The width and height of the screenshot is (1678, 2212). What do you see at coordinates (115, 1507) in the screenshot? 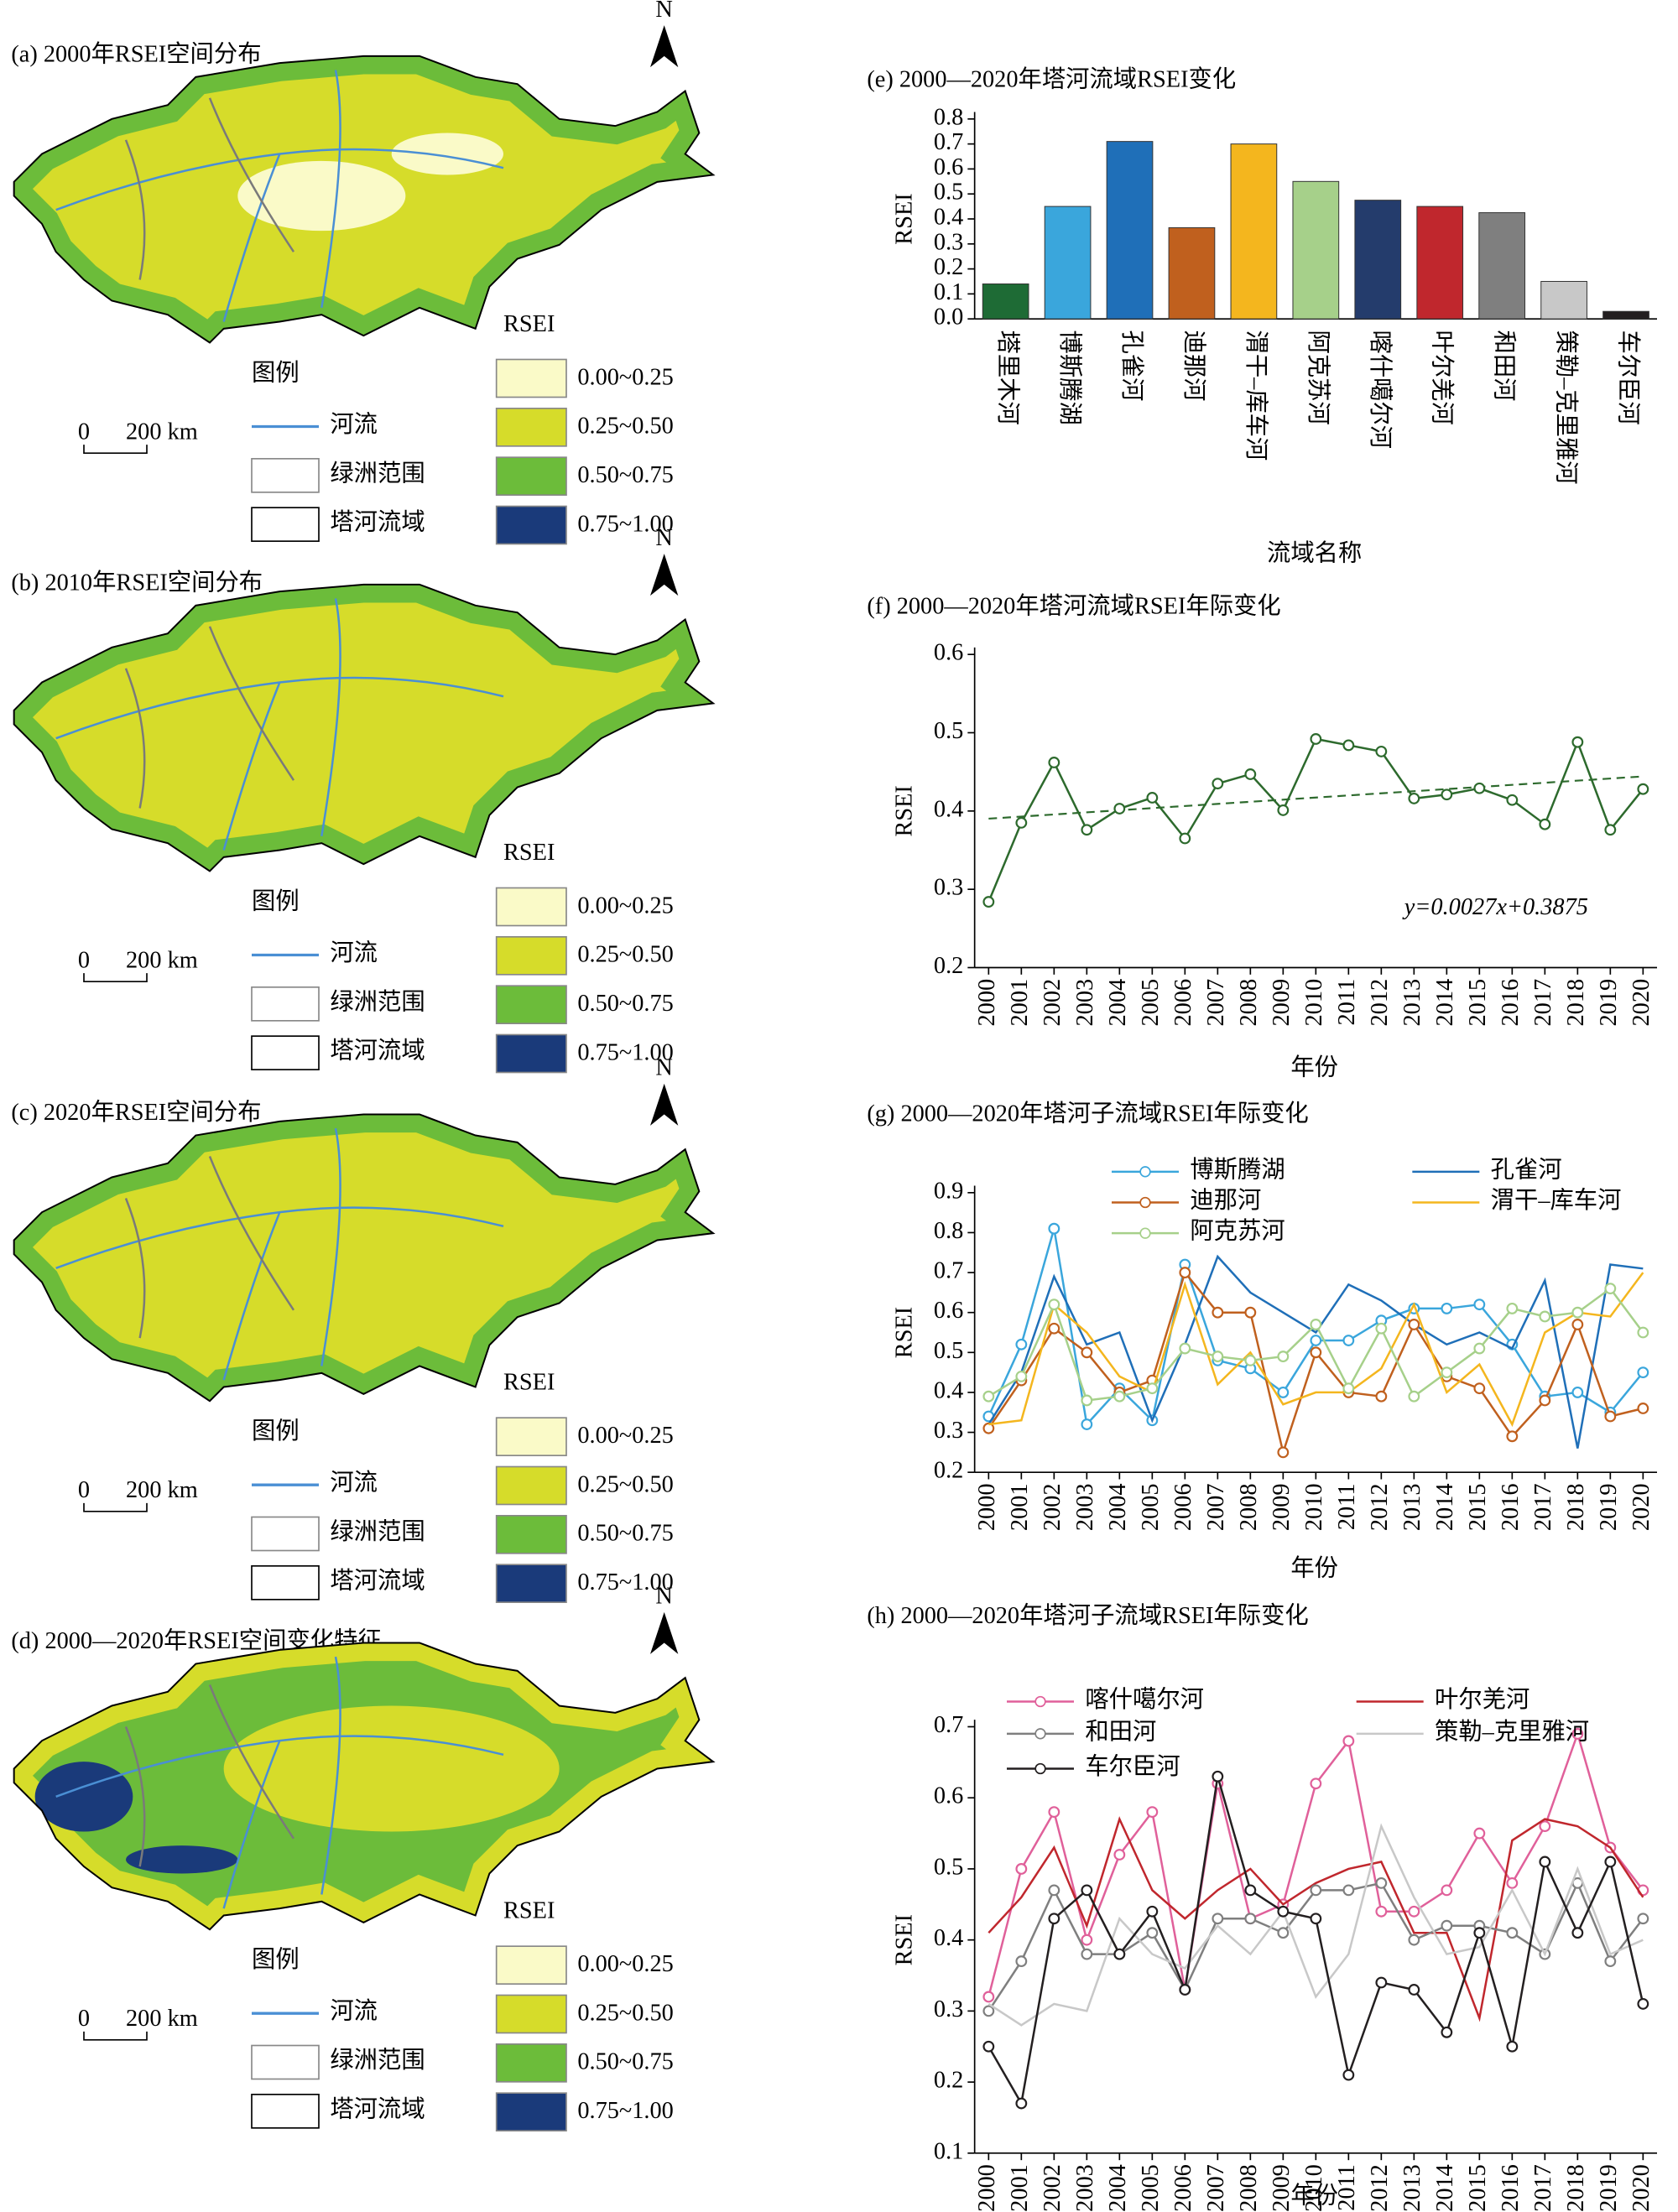
I see `scale-bar` at bounding box center [115, 1507].